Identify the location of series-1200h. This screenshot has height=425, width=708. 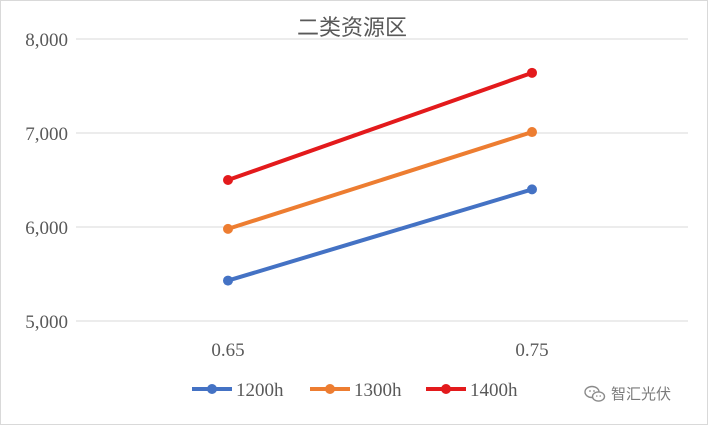
(380, 235).